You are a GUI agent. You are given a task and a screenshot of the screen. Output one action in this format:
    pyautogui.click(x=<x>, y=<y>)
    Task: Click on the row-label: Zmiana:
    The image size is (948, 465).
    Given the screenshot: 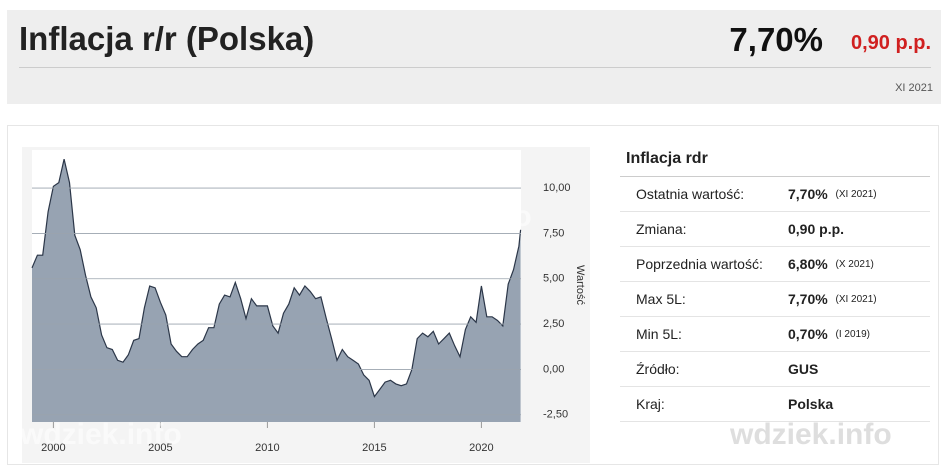 What is the action you would take?
    pyautogui.click(x=661, y=229)
    